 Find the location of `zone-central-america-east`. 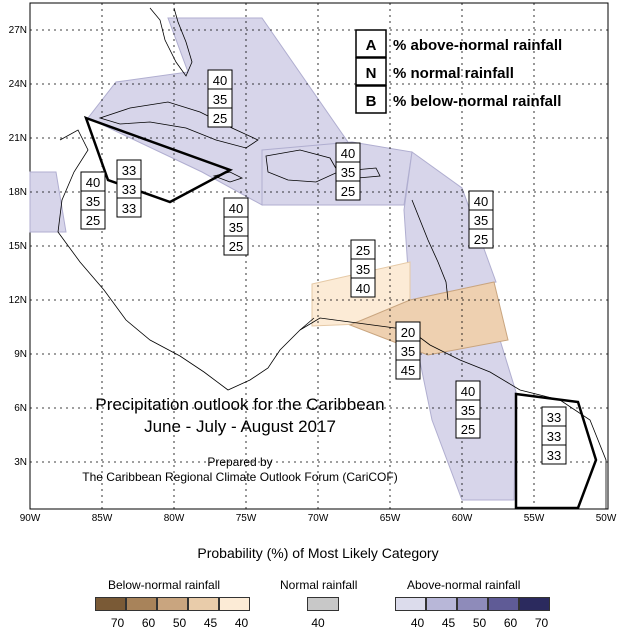

zone-central-america-east is located at coordinates (48, 202).